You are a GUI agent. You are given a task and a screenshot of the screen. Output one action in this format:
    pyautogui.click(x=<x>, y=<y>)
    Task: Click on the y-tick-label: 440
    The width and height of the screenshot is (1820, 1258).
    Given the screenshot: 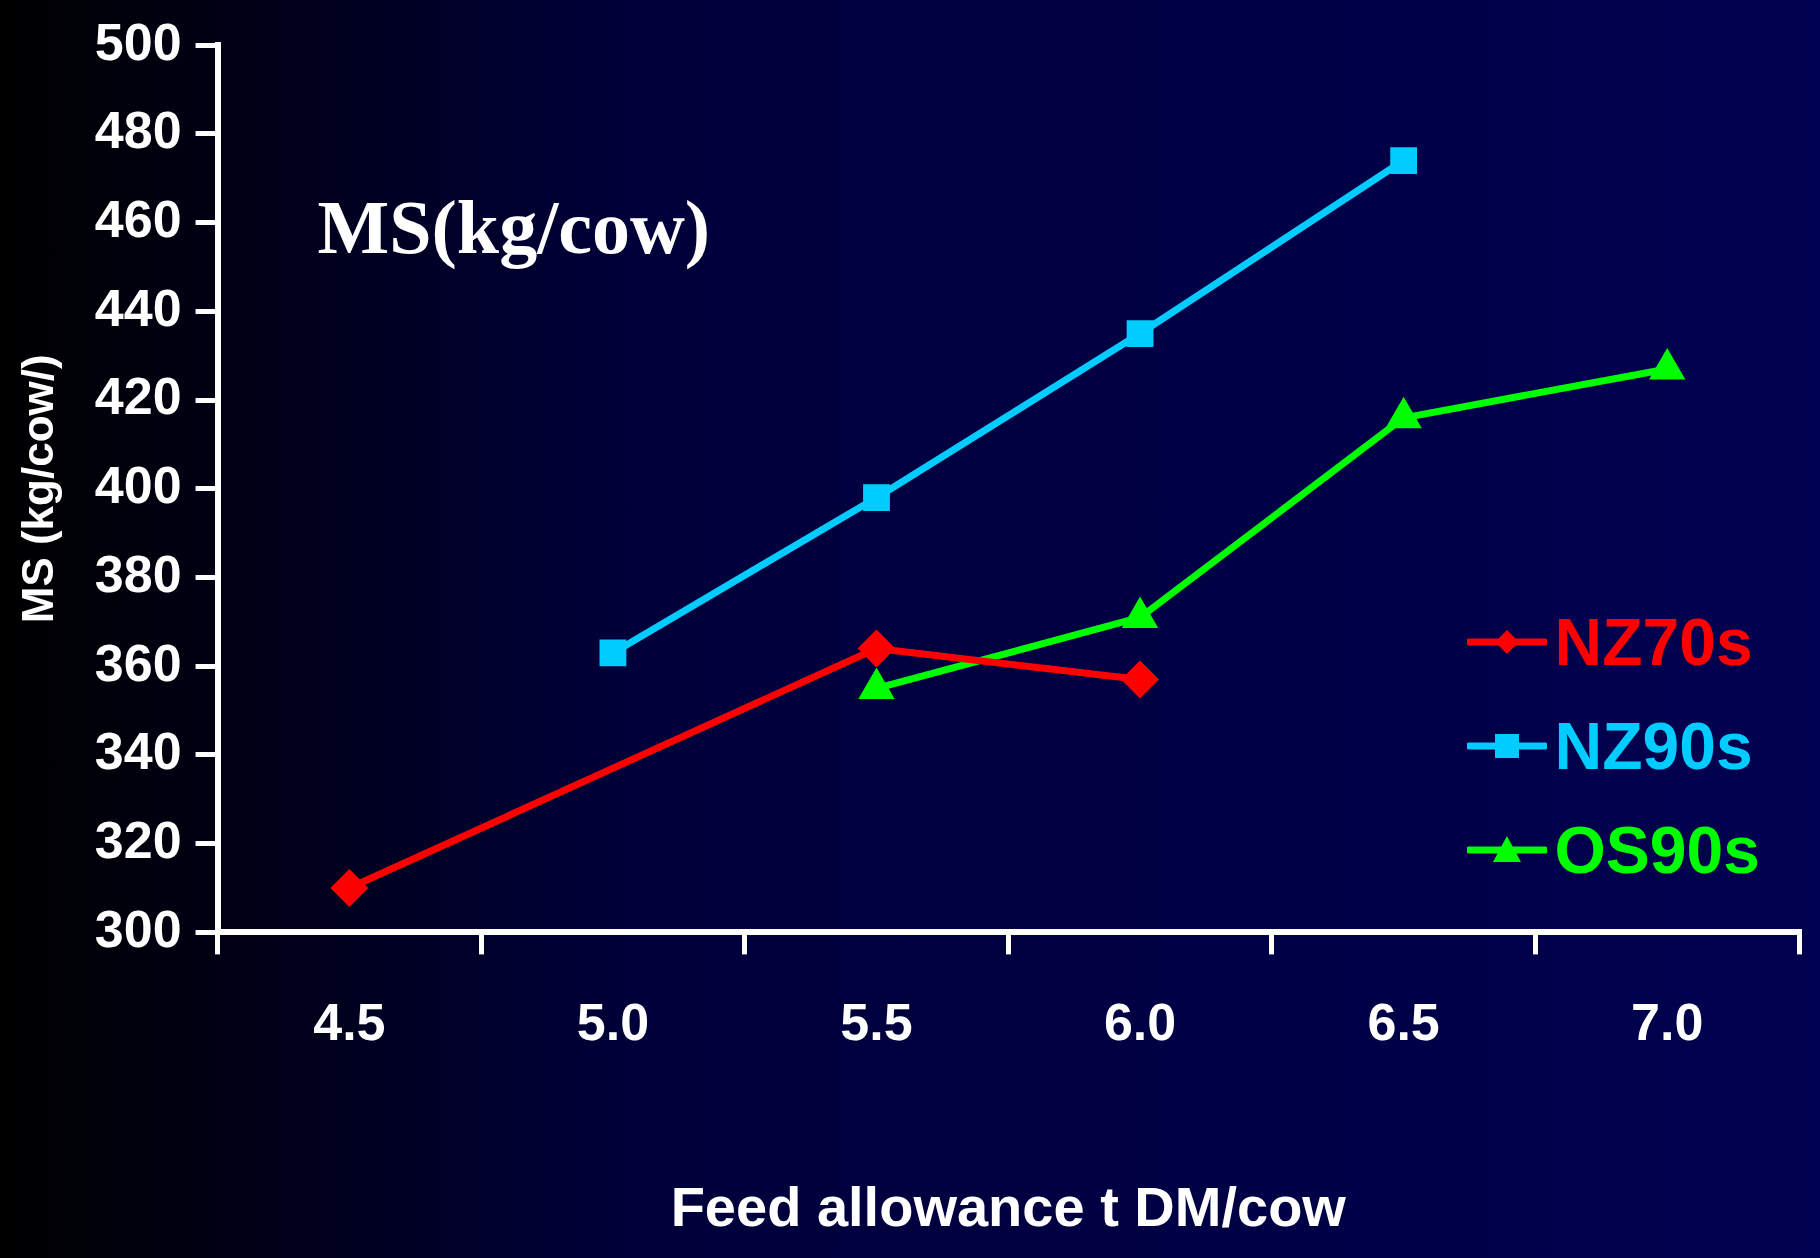 What is the action you would take?
    pyautogui.click(x=138, y=307)
    